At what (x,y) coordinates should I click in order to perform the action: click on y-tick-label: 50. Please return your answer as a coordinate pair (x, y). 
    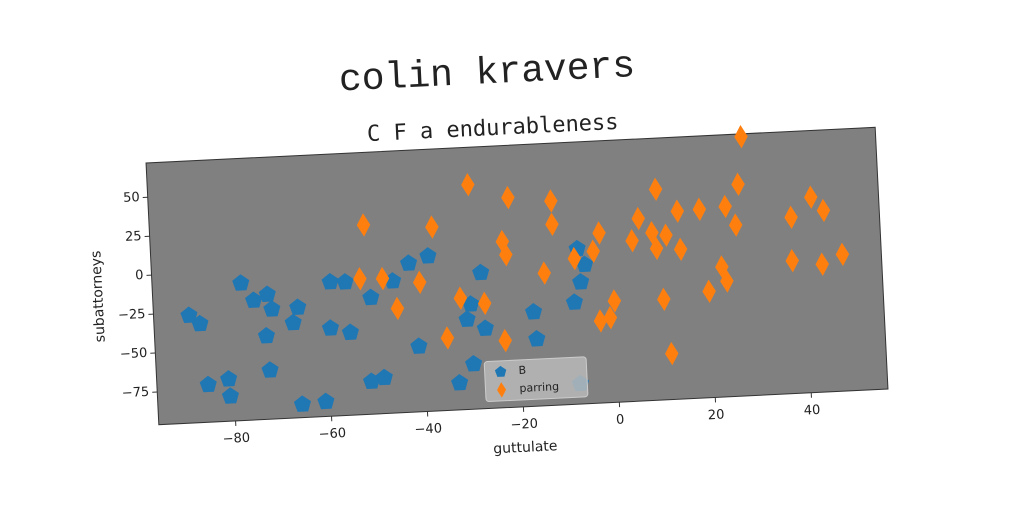
    Looking at the image, I should click on (131, 198).